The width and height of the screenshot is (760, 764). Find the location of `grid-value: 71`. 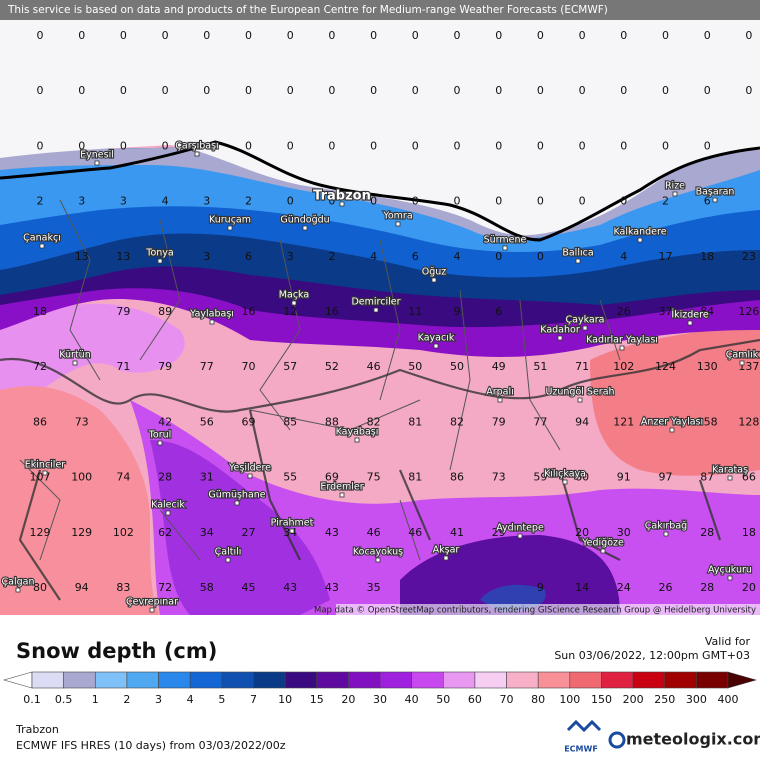

grid-value: 71 is located at coordinates (582, 366).